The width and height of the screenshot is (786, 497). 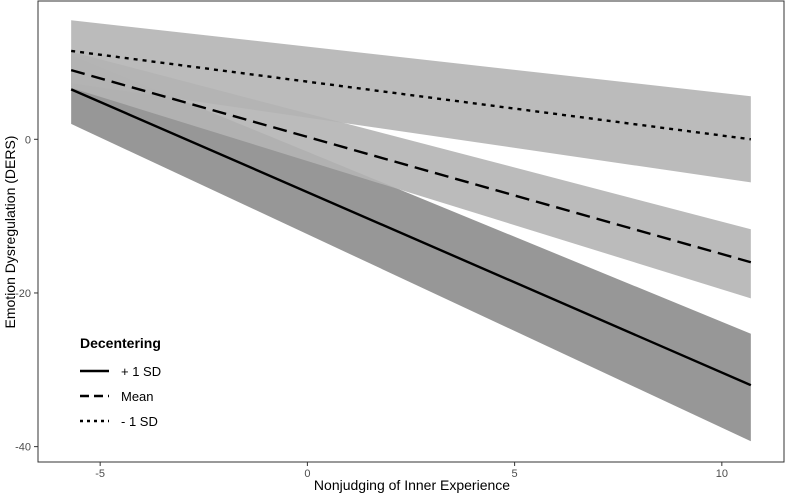 What do you see at coordinates (515, 474) in the screenshot?
I see `x-tick-label: 5` at bounding box center [515, 474].